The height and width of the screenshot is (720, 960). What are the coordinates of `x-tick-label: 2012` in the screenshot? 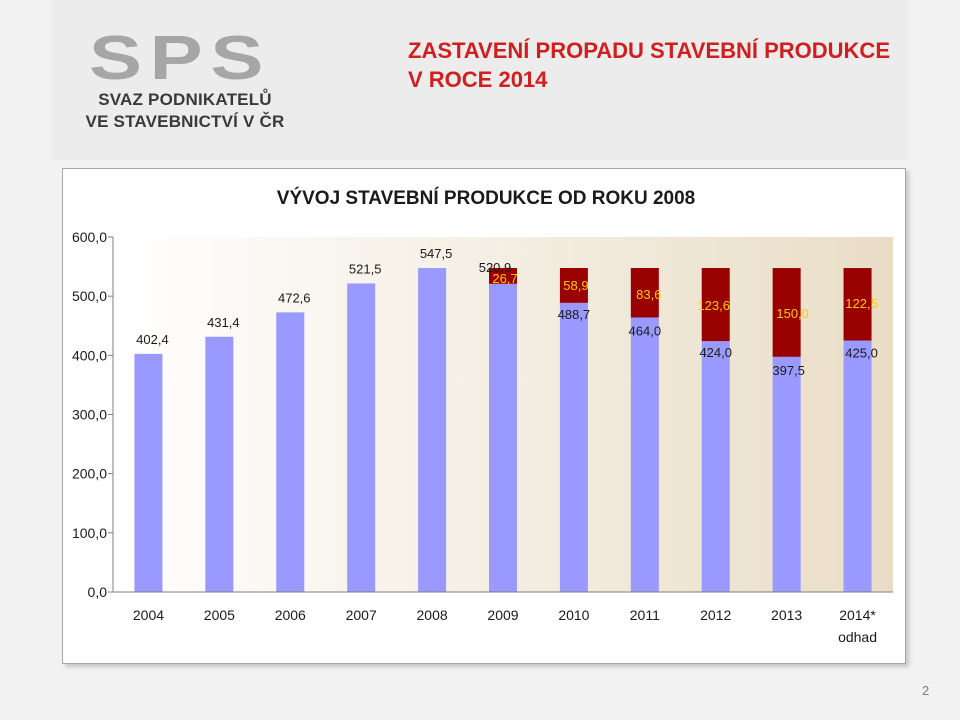 It's located at (715, 615).